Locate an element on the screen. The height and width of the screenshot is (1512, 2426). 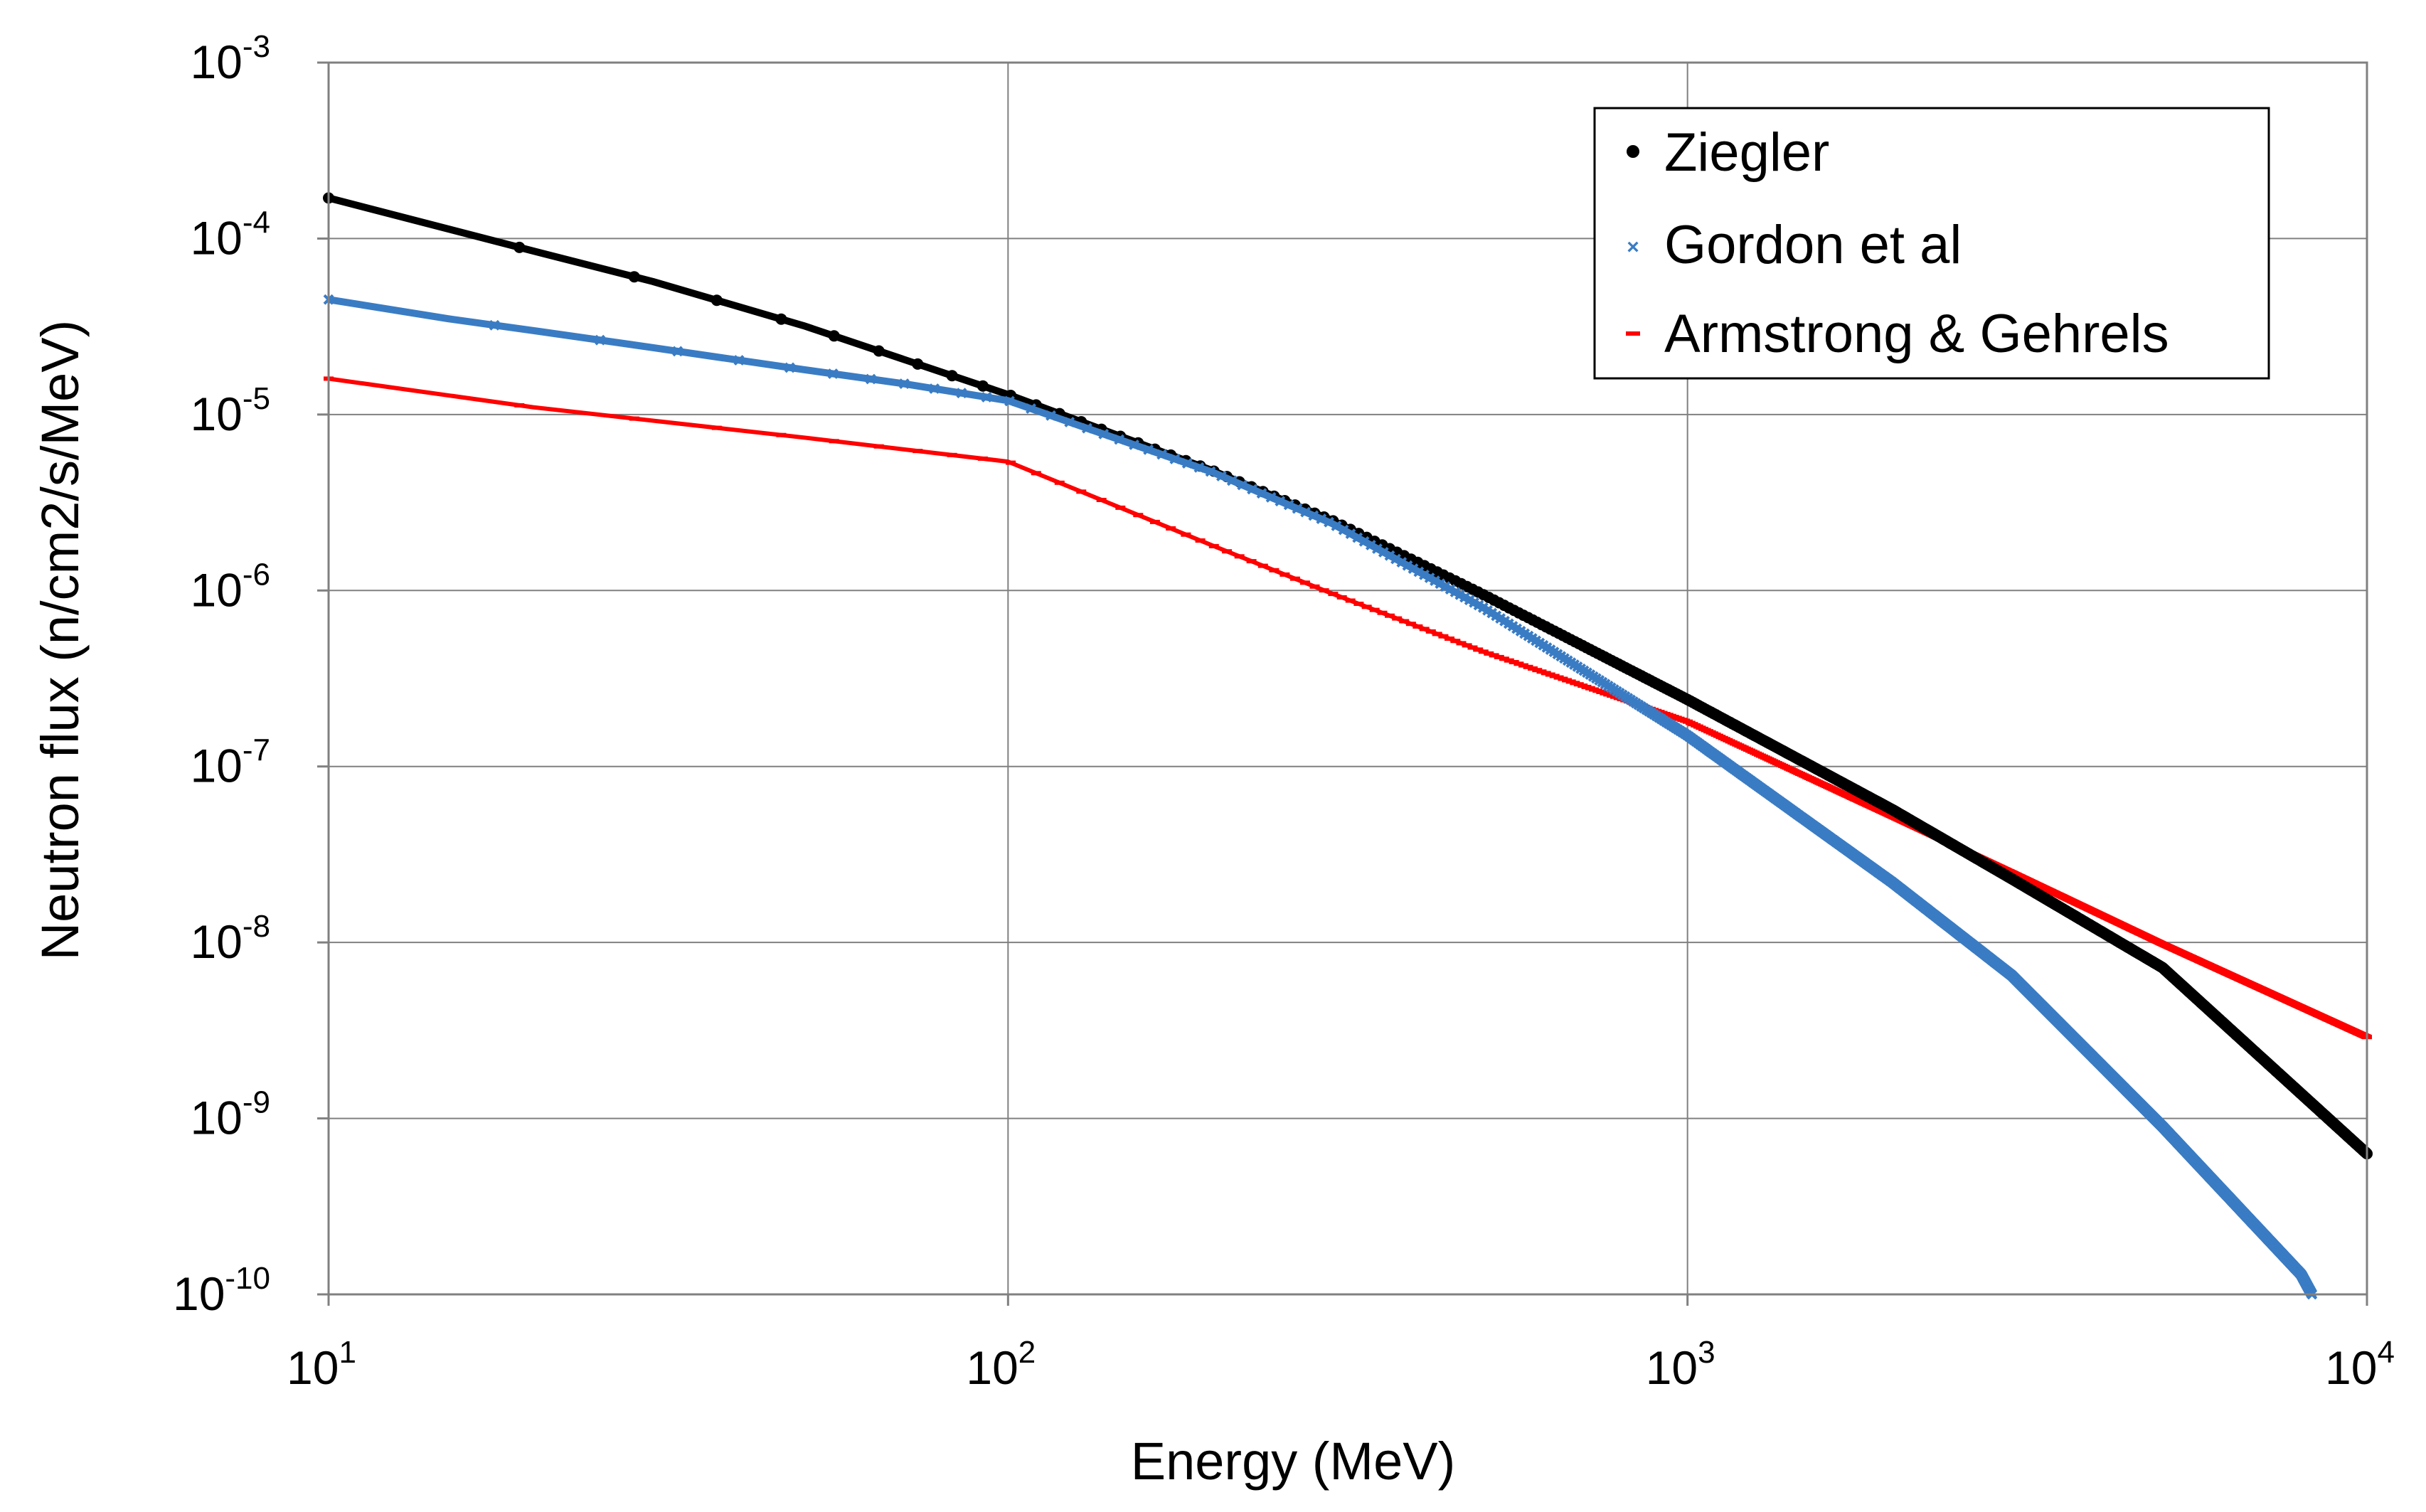
y-tick-label: 10⁻³ is located at coordinates (230, 58).